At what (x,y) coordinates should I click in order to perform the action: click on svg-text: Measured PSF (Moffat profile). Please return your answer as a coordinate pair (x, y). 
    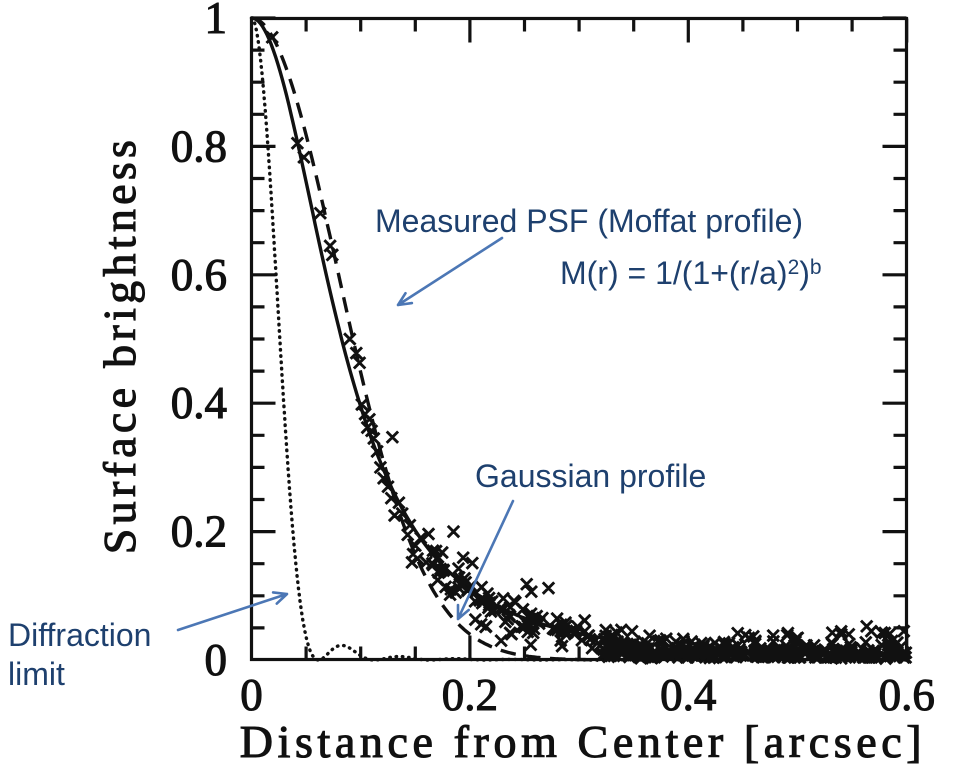
    Looking at the image, I should click on (589, 221).